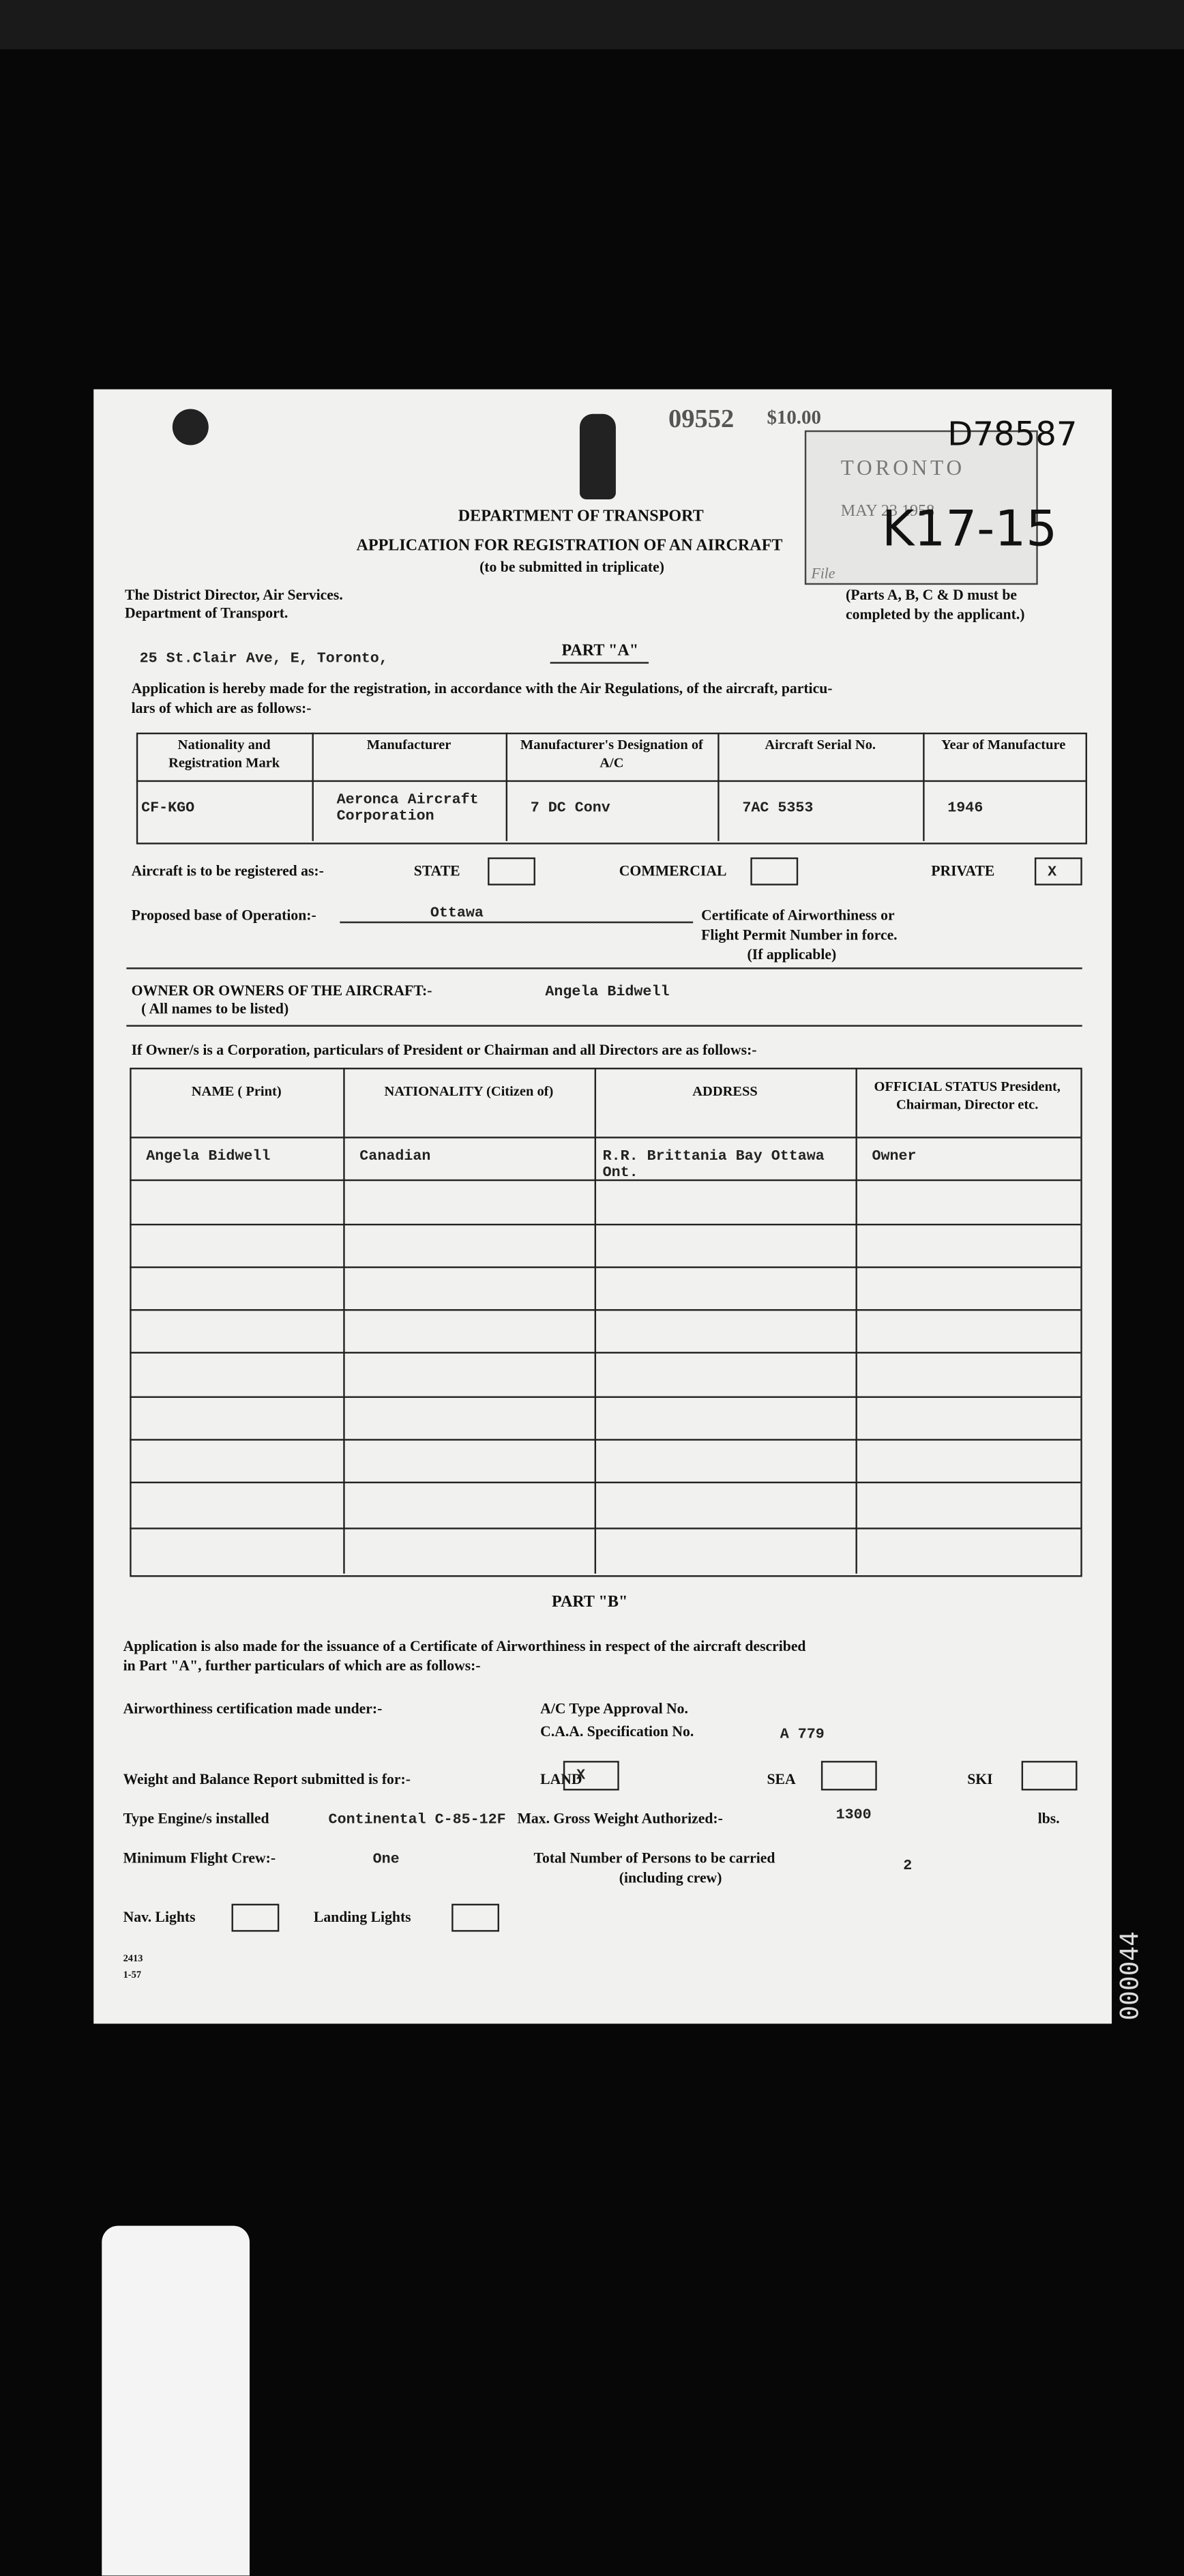 The image size is (1184, 2576). Describe the element at coordinates (168, 808) in the screenshot. I see `table-value: CF-KGO` at that location.